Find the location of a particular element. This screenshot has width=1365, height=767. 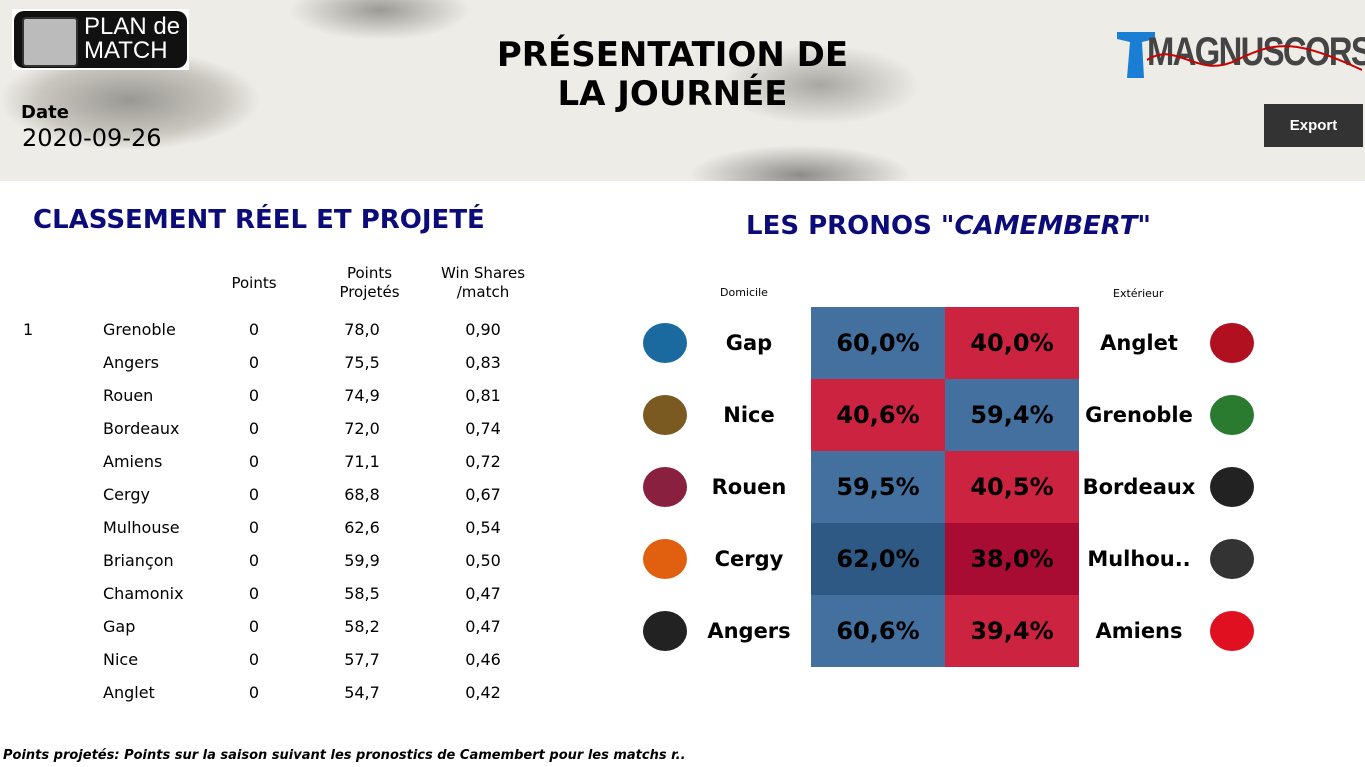

wave-icon is located at coordinates (1254, 58).